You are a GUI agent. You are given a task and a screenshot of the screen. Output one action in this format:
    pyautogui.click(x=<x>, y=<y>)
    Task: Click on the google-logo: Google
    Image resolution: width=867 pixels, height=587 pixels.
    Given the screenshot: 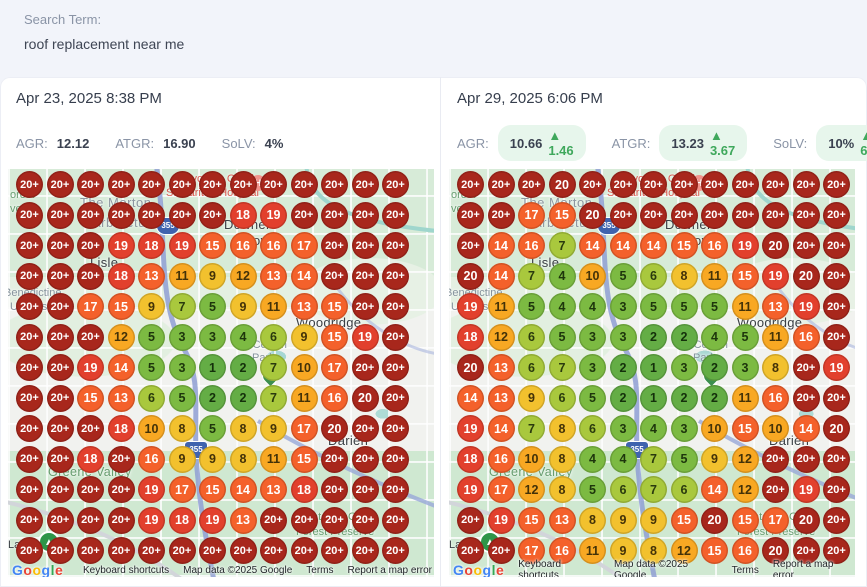 What is the action you would take?
    pyautogui.click(x=38, y=569)
    